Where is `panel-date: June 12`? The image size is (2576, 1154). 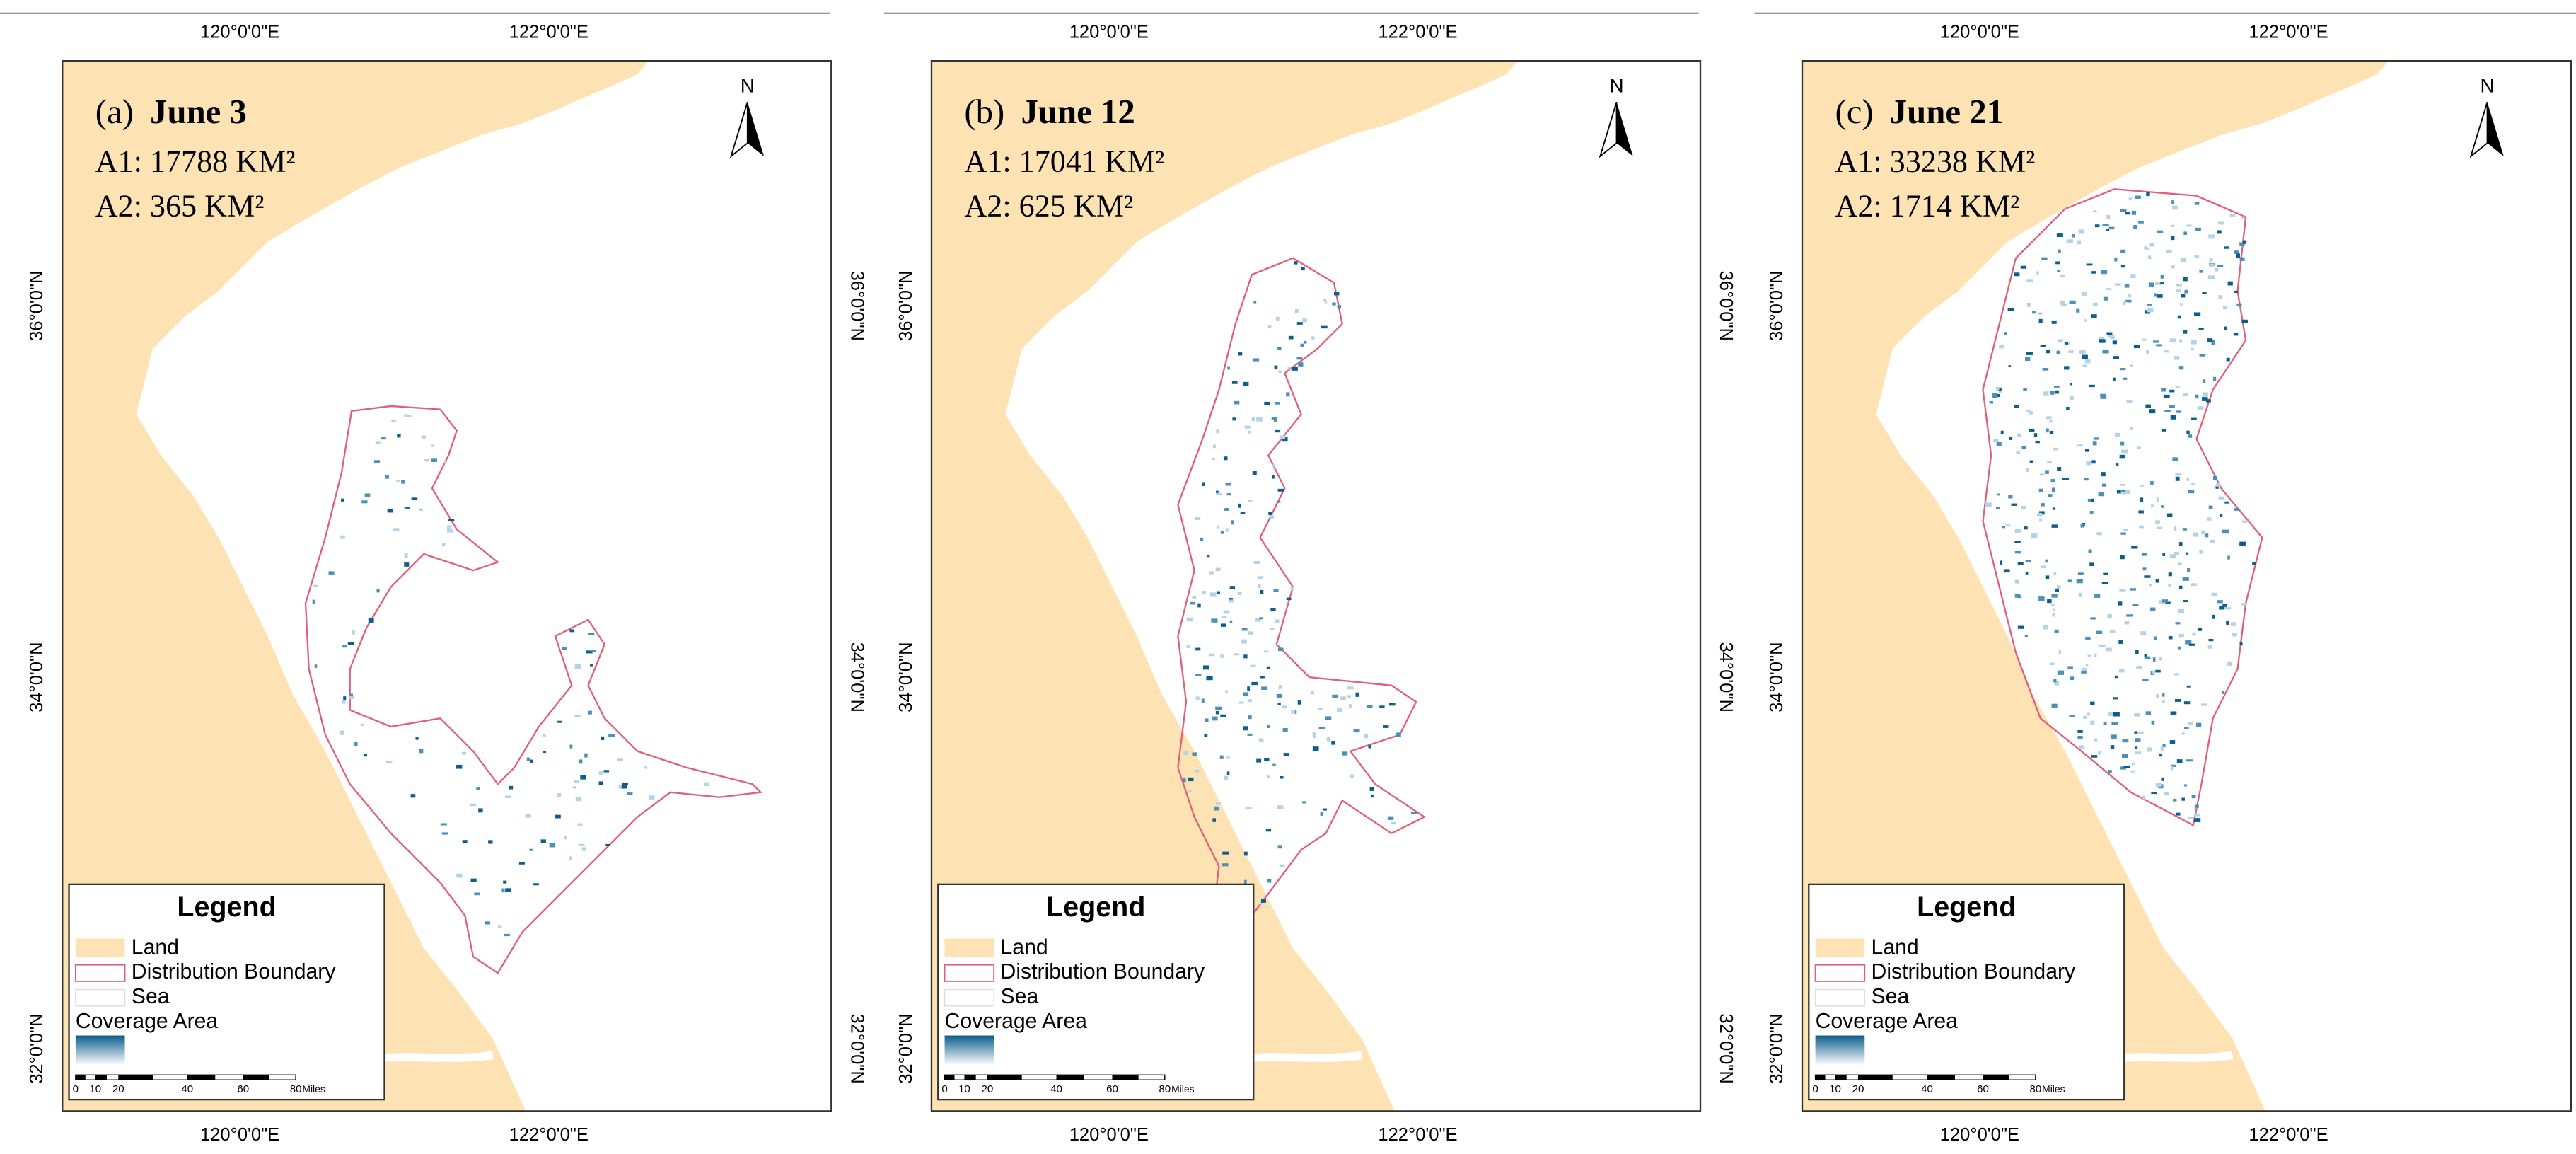 panel-date: June 12 is located at coordinates (1078, 112).